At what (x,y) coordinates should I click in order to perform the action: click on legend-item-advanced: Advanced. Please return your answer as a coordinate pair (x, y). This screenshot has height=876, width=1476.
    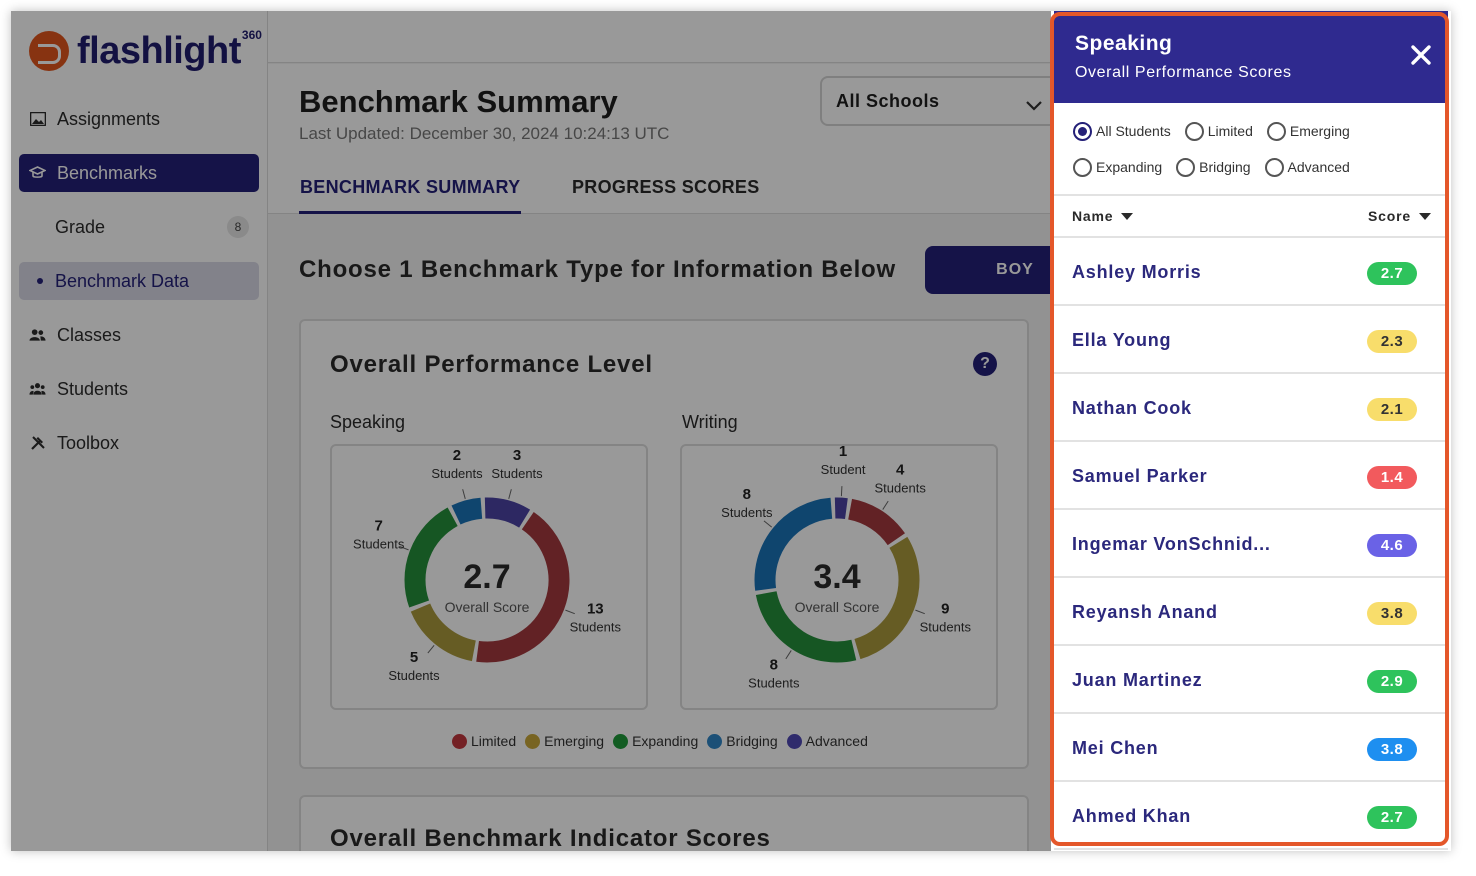
    Looking at the image, I should click on (827, 741).